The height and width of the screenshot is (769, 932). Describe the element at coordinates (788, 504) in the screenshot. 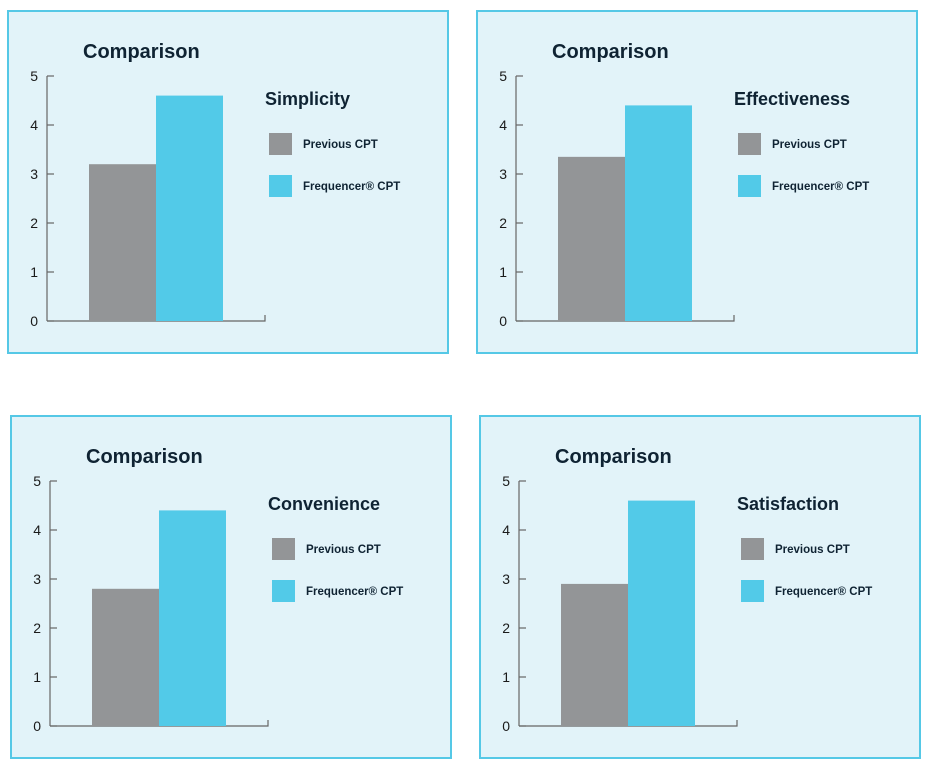

I see `metric-label: Satisfaction` at that location.